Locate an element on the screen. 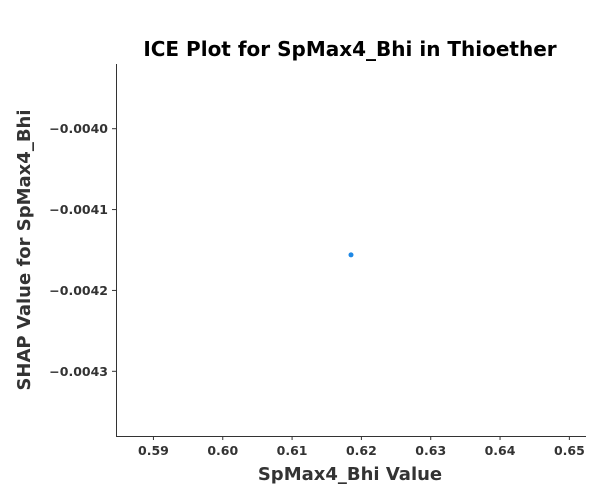  x-tick-label: 0.60 is located at coordinates (222, 450).